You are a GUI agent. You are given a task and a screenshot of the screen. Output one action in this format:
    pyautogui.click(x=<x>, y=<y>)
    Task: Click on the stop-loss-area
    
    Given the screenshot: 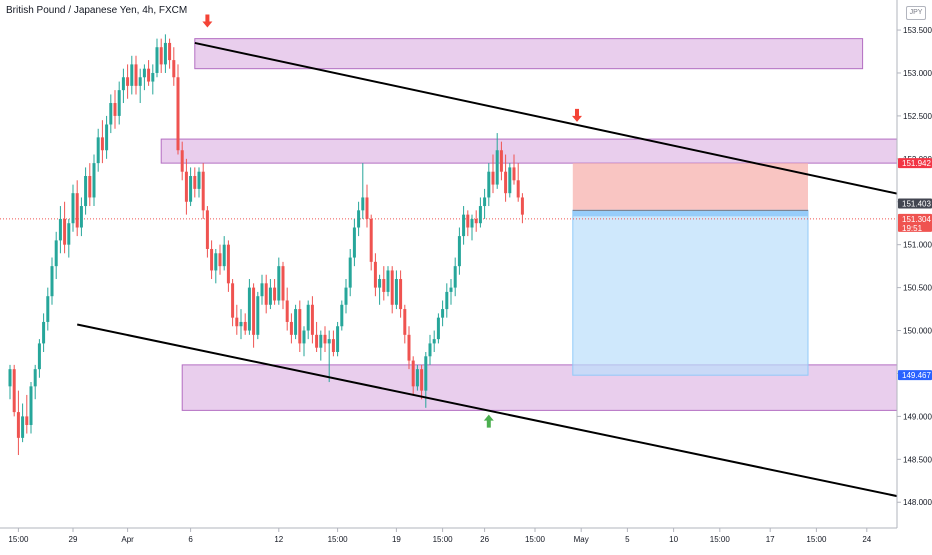 What is the action you would take?
    pyautogui.click(x=690, y=187)
    